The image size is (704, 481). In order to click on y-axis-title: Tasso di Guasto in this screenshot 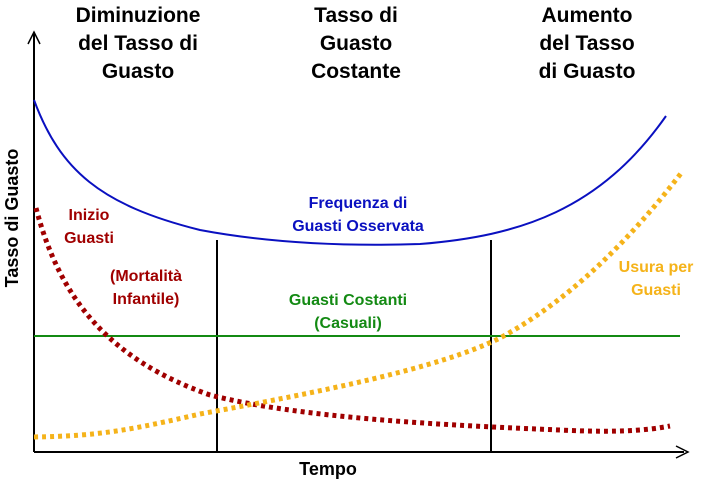, I will do `click(12, 218)`.